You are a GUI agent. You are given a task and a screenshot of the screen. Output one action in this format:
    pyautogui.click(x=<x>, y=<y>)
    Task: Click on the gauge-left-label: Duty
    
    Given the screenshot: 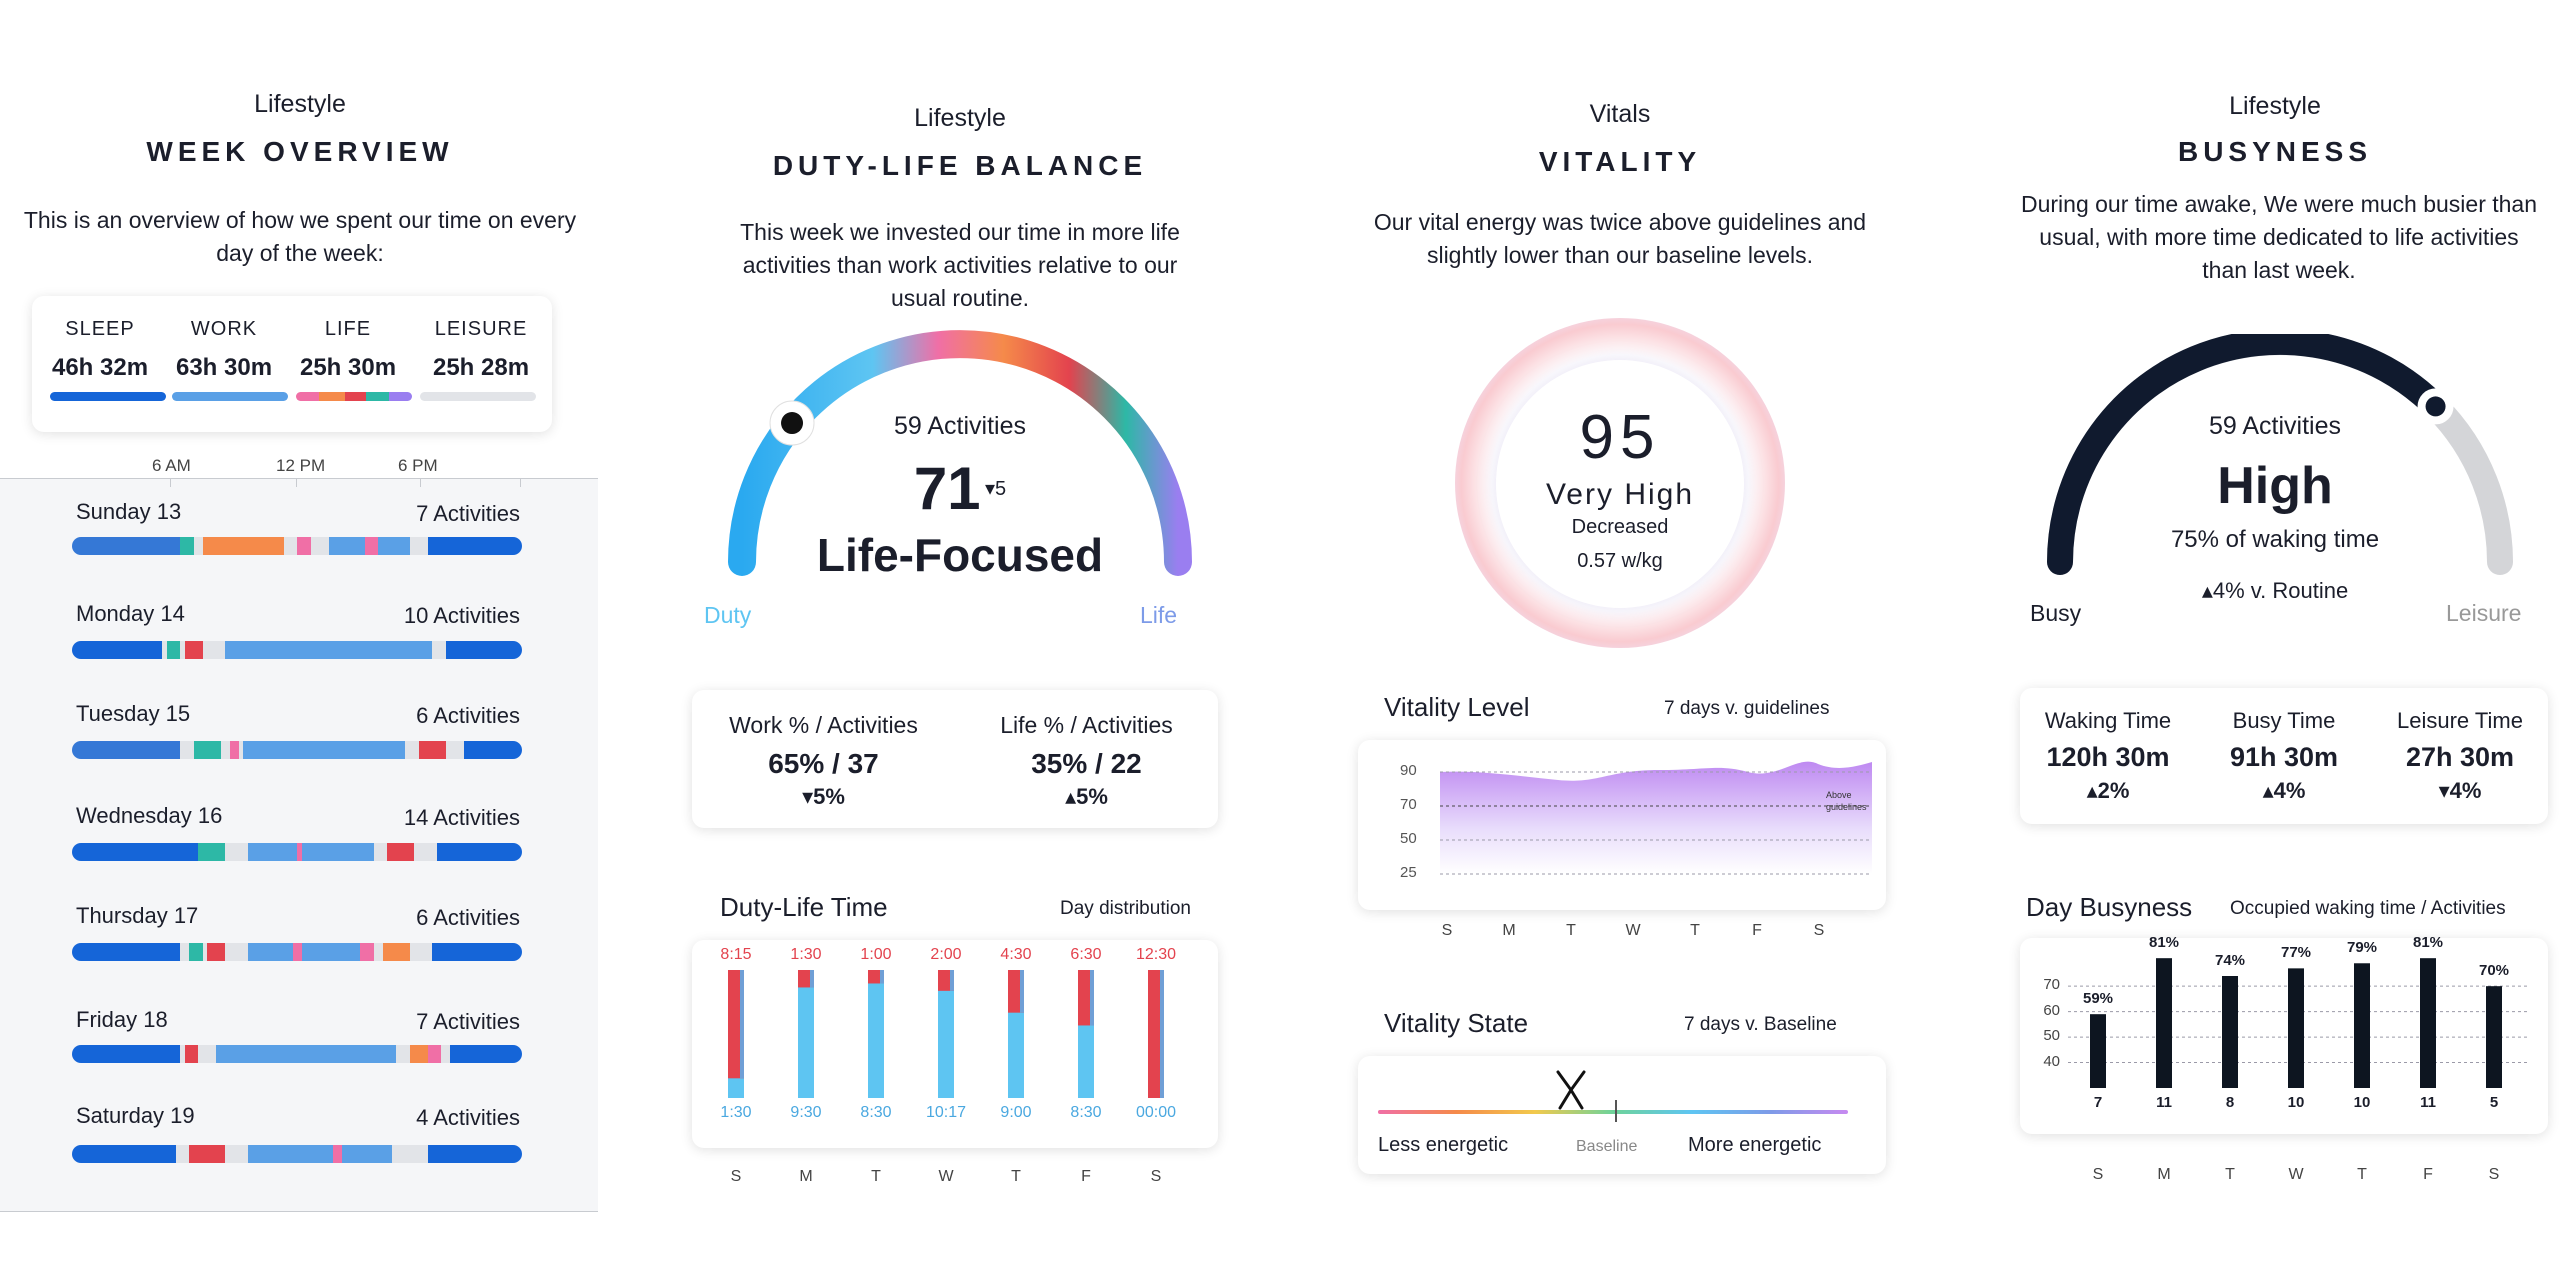 What is the action you would take?
    pyautogui.click(x=728, y=615)
    